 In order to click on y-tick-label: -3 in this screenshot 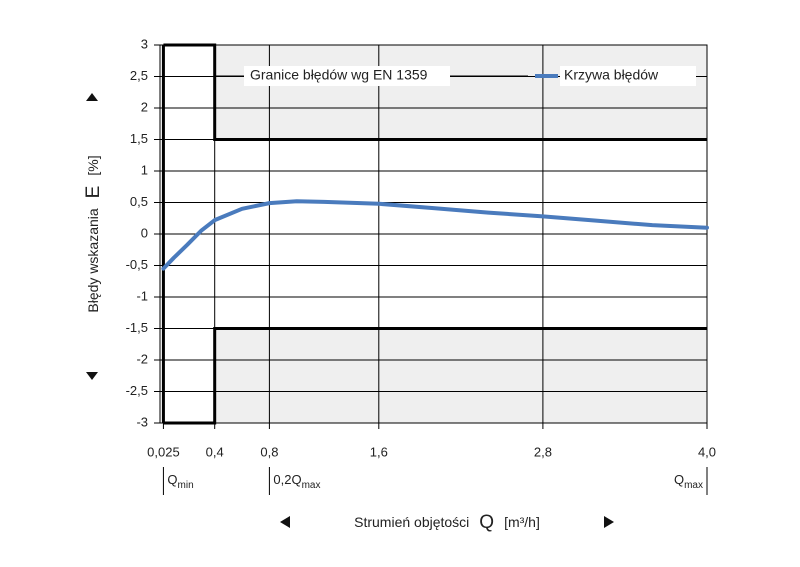, I will do `click(142, 421)`.